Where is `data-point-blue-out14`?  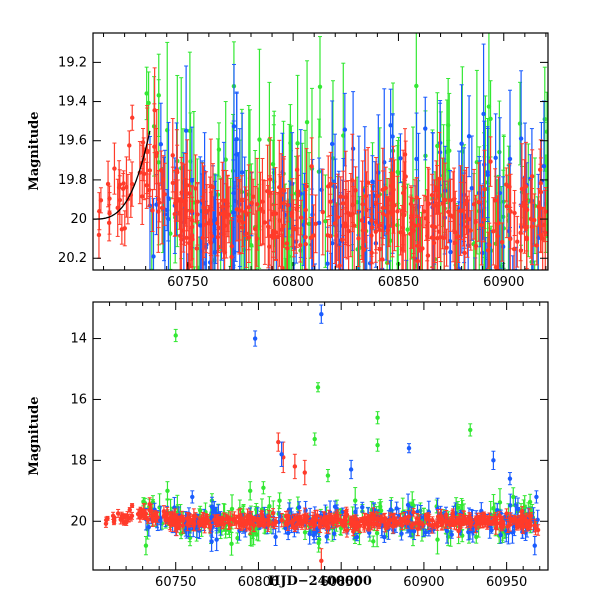 data-point-blue-out14 is located at coordinates (281, 454).